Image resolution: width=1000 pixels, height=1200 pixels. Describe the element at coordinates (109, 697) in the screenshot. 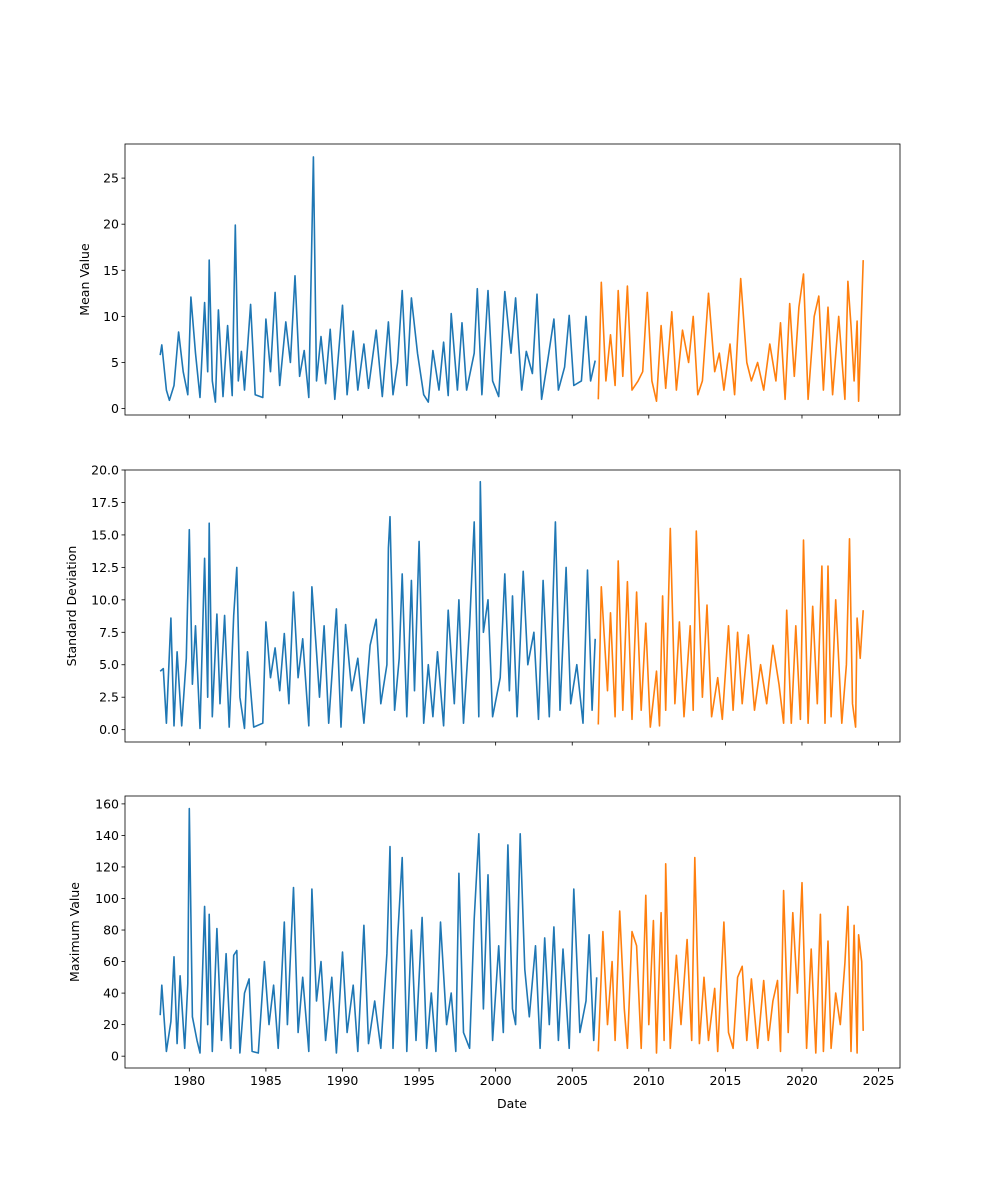

I see `y-tick-label: 2.5` at that location.